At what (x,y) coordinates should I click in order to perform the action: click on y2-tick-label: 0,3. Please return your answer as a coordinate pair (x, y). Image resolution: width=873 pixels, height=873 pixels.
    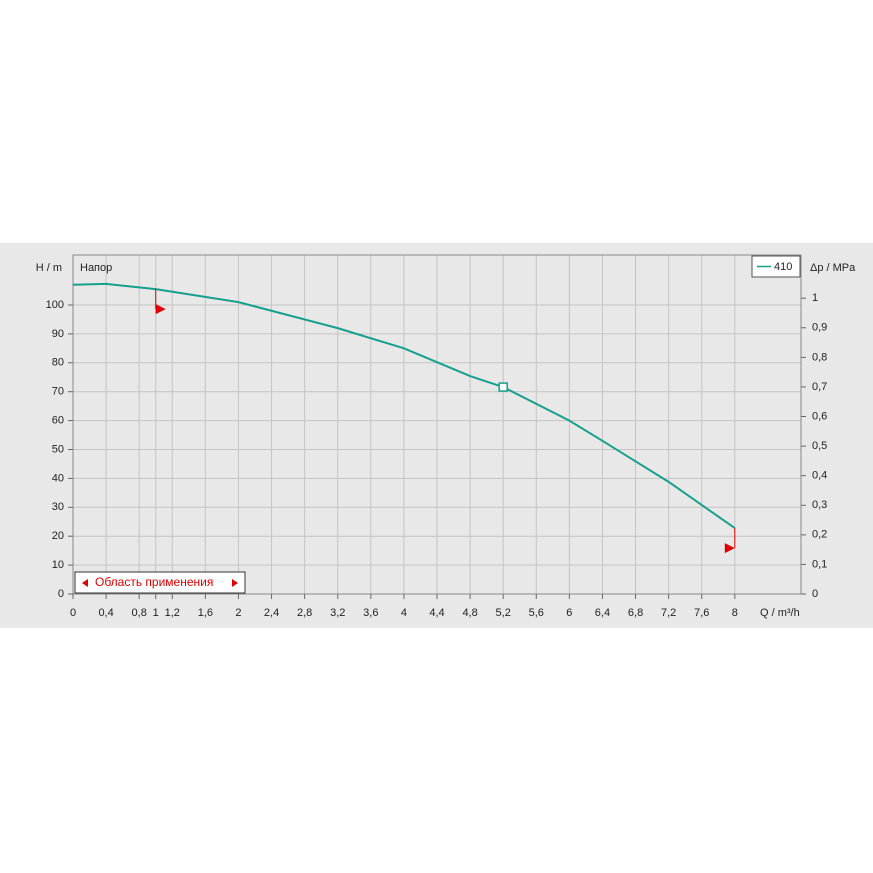
    Looking at the image, I should click on (819, 505).